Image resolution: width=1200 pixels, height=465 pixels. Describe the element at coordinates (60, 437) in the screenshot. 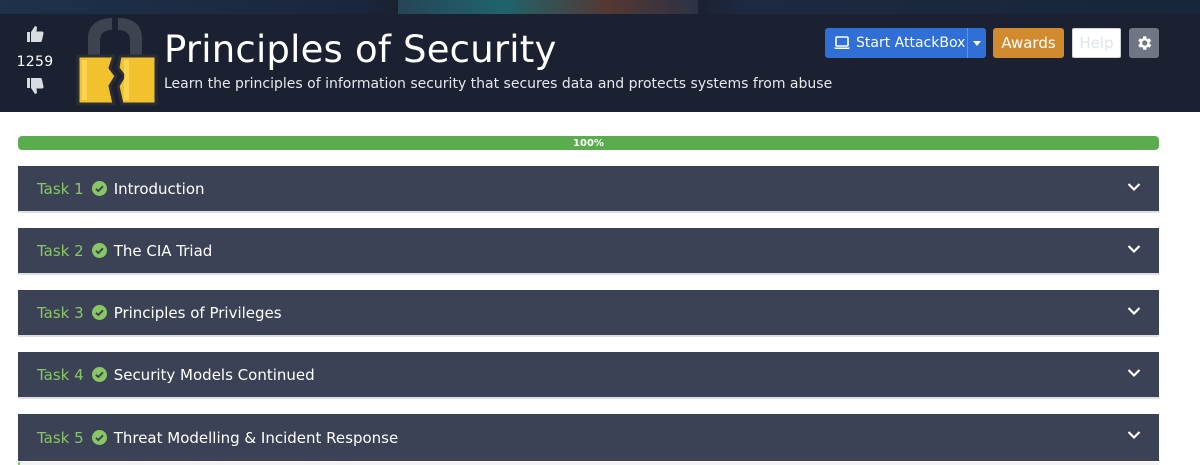

I see `task-number: Task 5` at that location.